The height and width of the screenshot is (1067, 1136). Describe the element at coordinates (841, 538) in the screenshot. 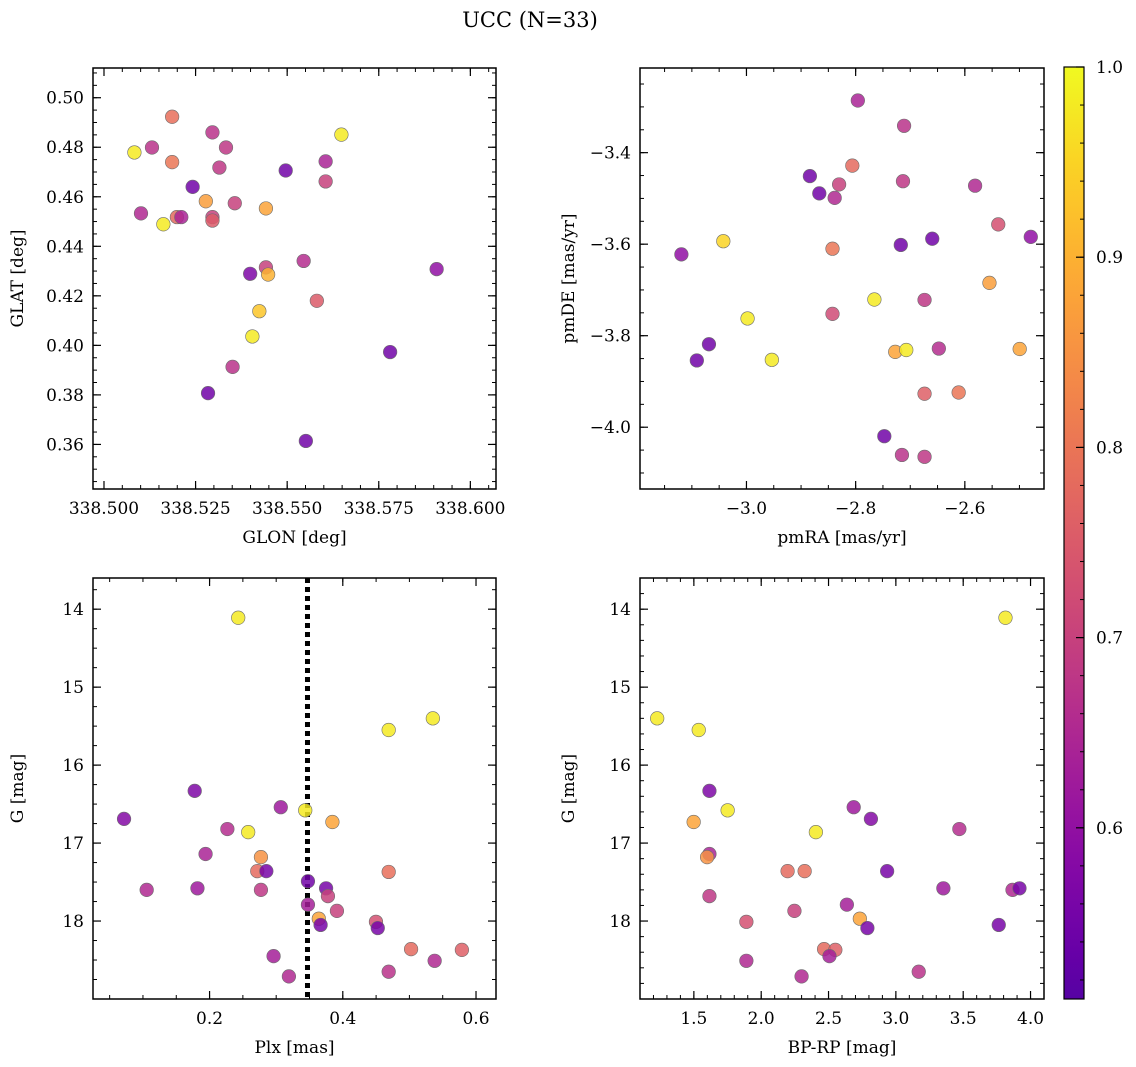

I see `x-axis-label: pmRA [mas/yr]` at that location.